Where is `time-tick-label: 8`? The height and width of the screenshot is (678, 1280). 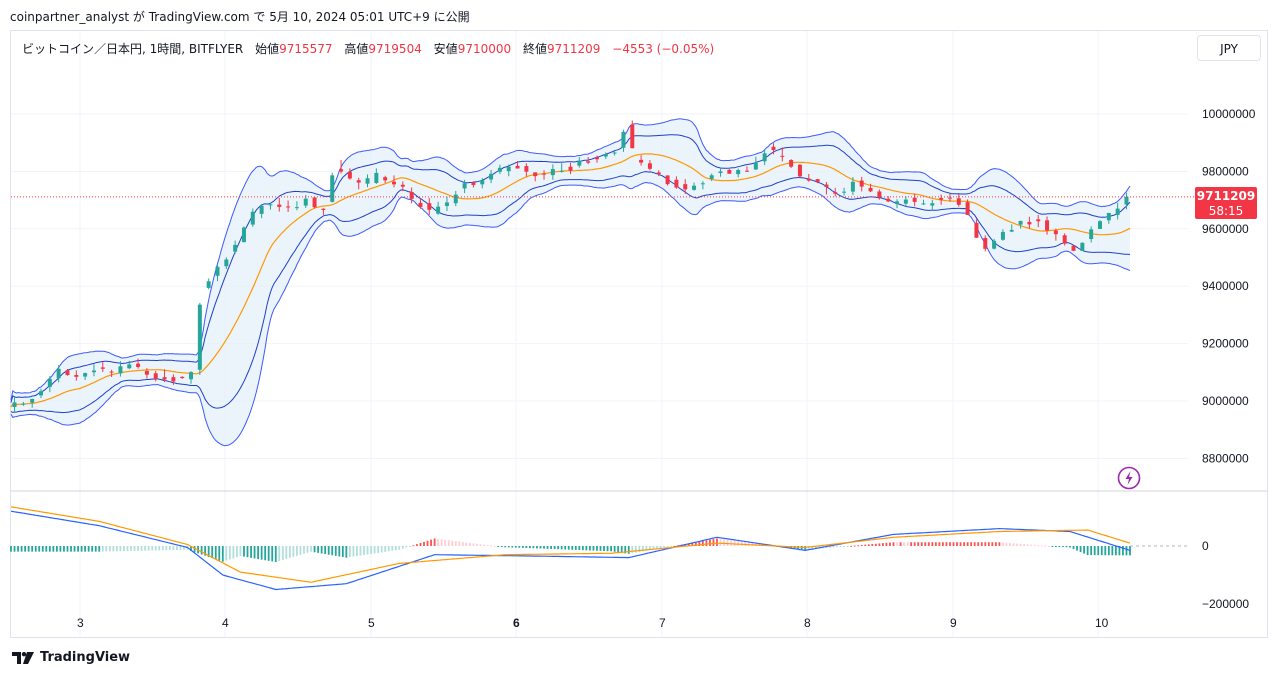 time-tick-label: 8 is located at coordinates (807, 623).